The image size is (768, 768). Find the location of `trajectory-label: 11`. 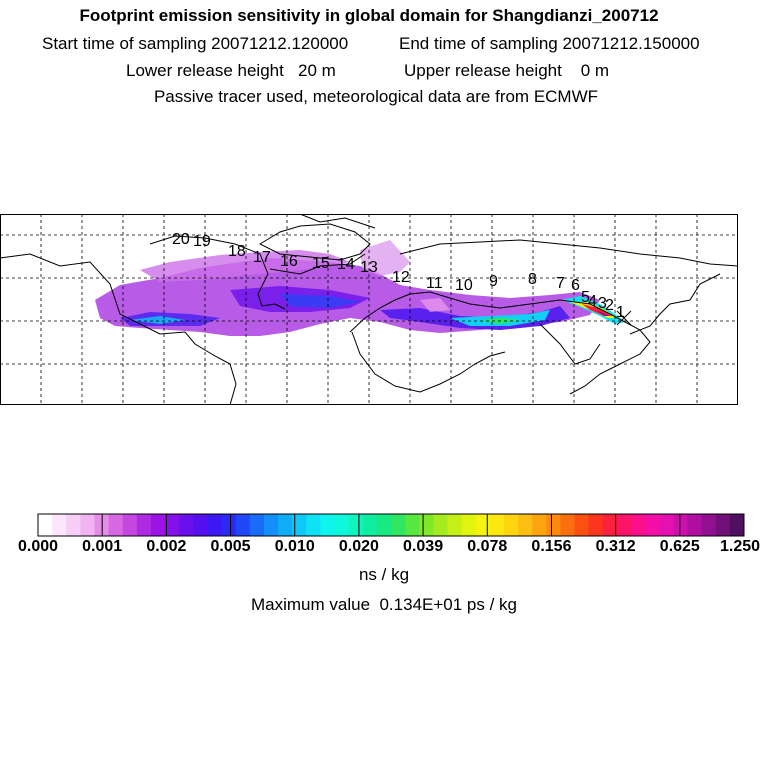

trajectory-label: 11 is located at coordinates (434, 283).